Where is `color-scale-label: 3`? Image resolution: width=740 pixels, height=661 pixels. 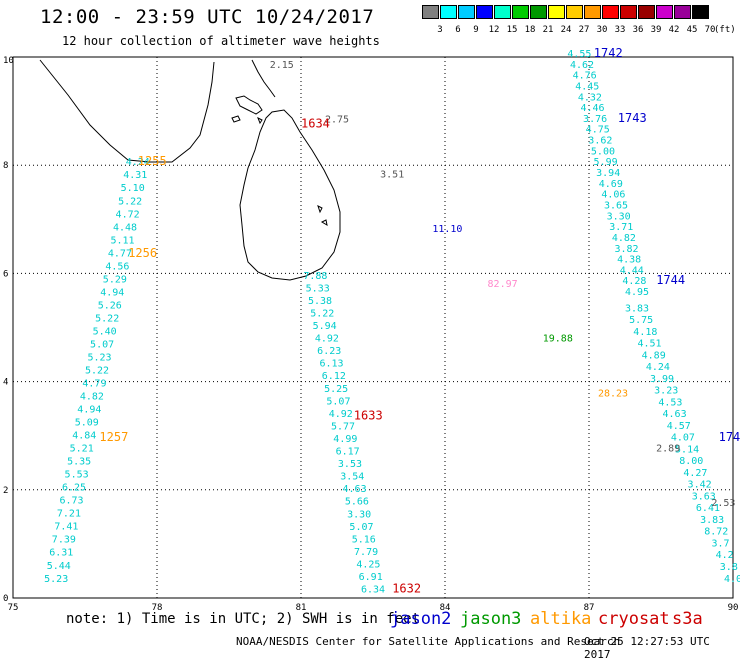
color-scale-label: 3 is located at coordinates (440, 30).